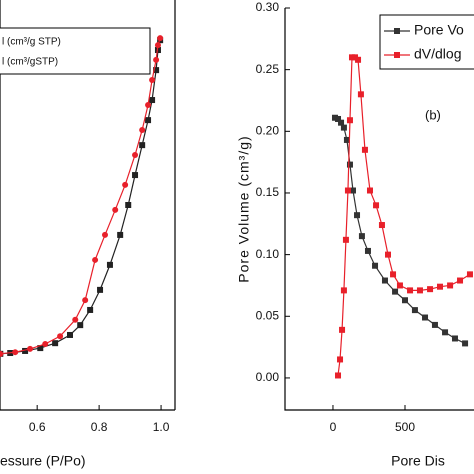  Describe the element at coordinates (400, 230) in the screenshot. I see `series-line` at that location.